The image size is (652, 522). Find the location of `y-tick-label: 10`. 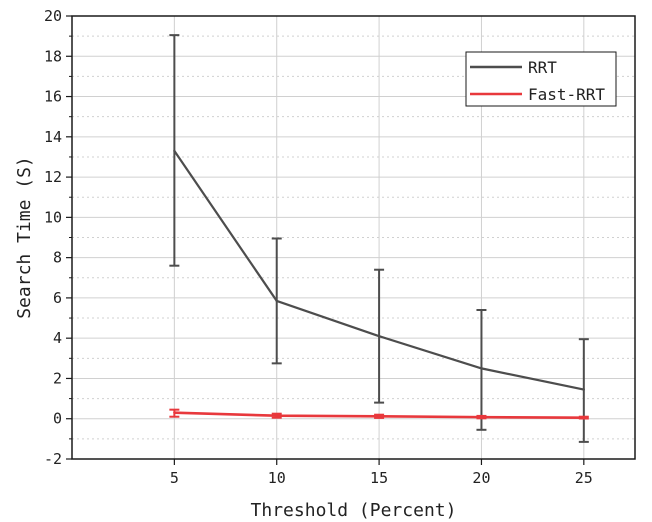

y-tick-label: 10 is located at coordinates (53, 217).